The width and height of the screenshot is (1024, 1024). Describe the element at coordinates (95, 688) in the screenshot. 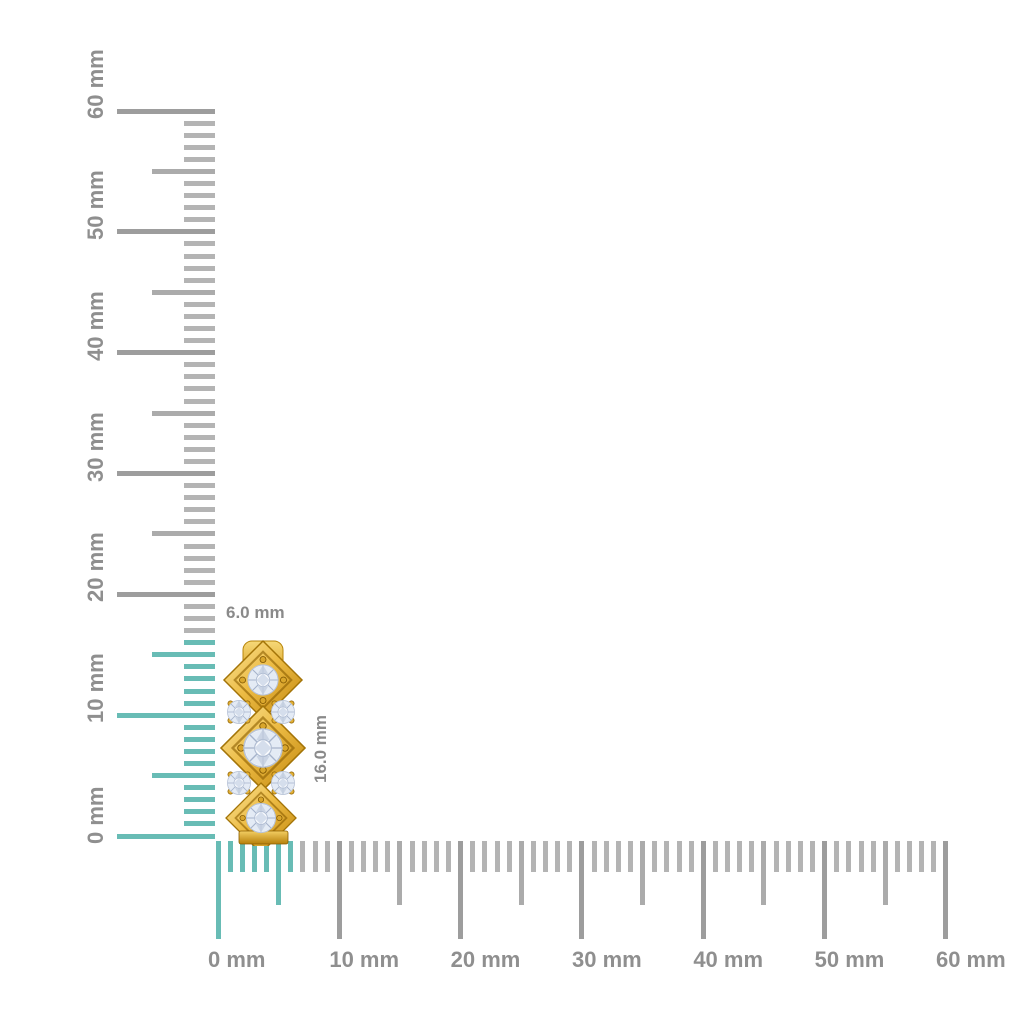

I see `ruler-label: 10 mm` at that location.